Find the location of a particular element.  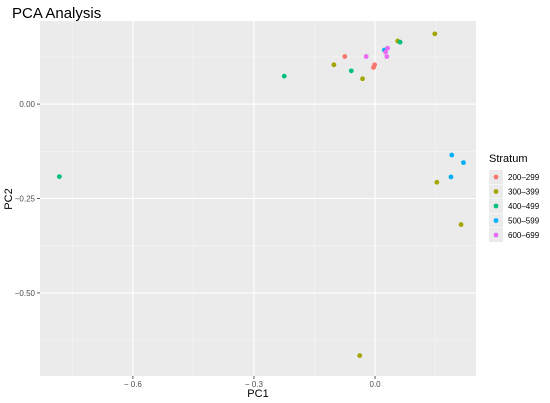

y-tick-label: −0.50 is located at coordinates (25, 293).